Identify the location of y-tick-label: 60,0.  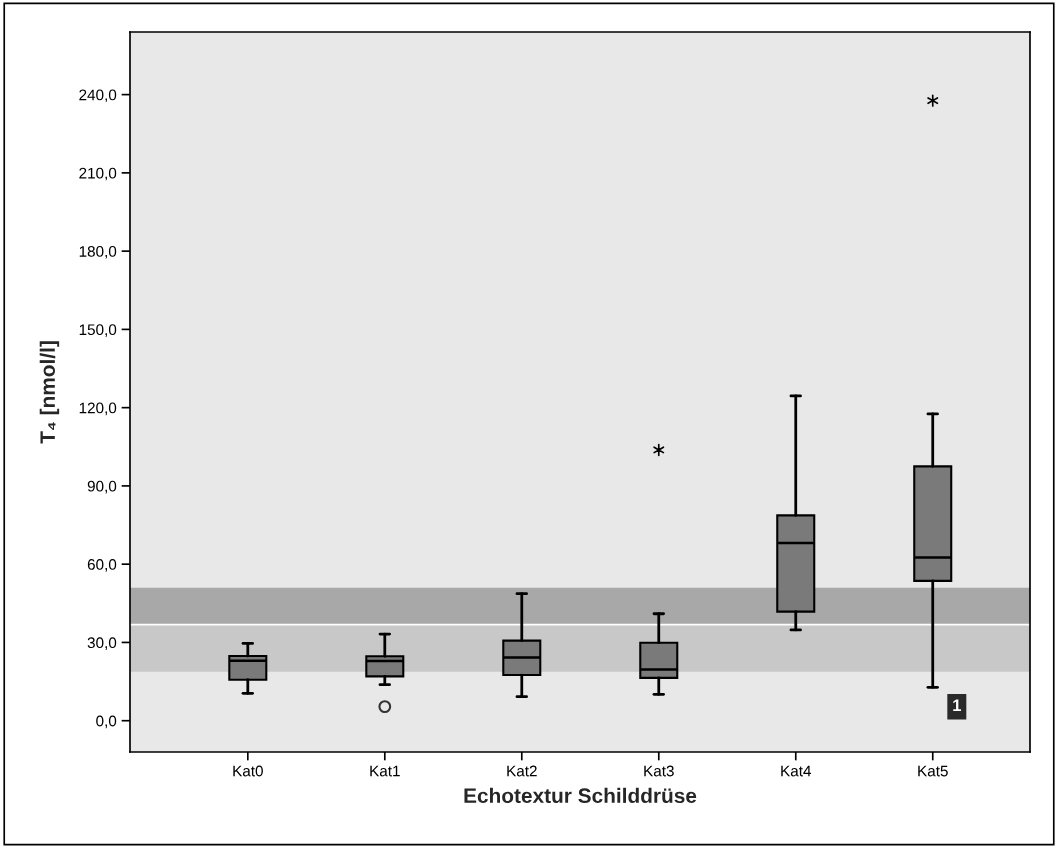
(102, 565).